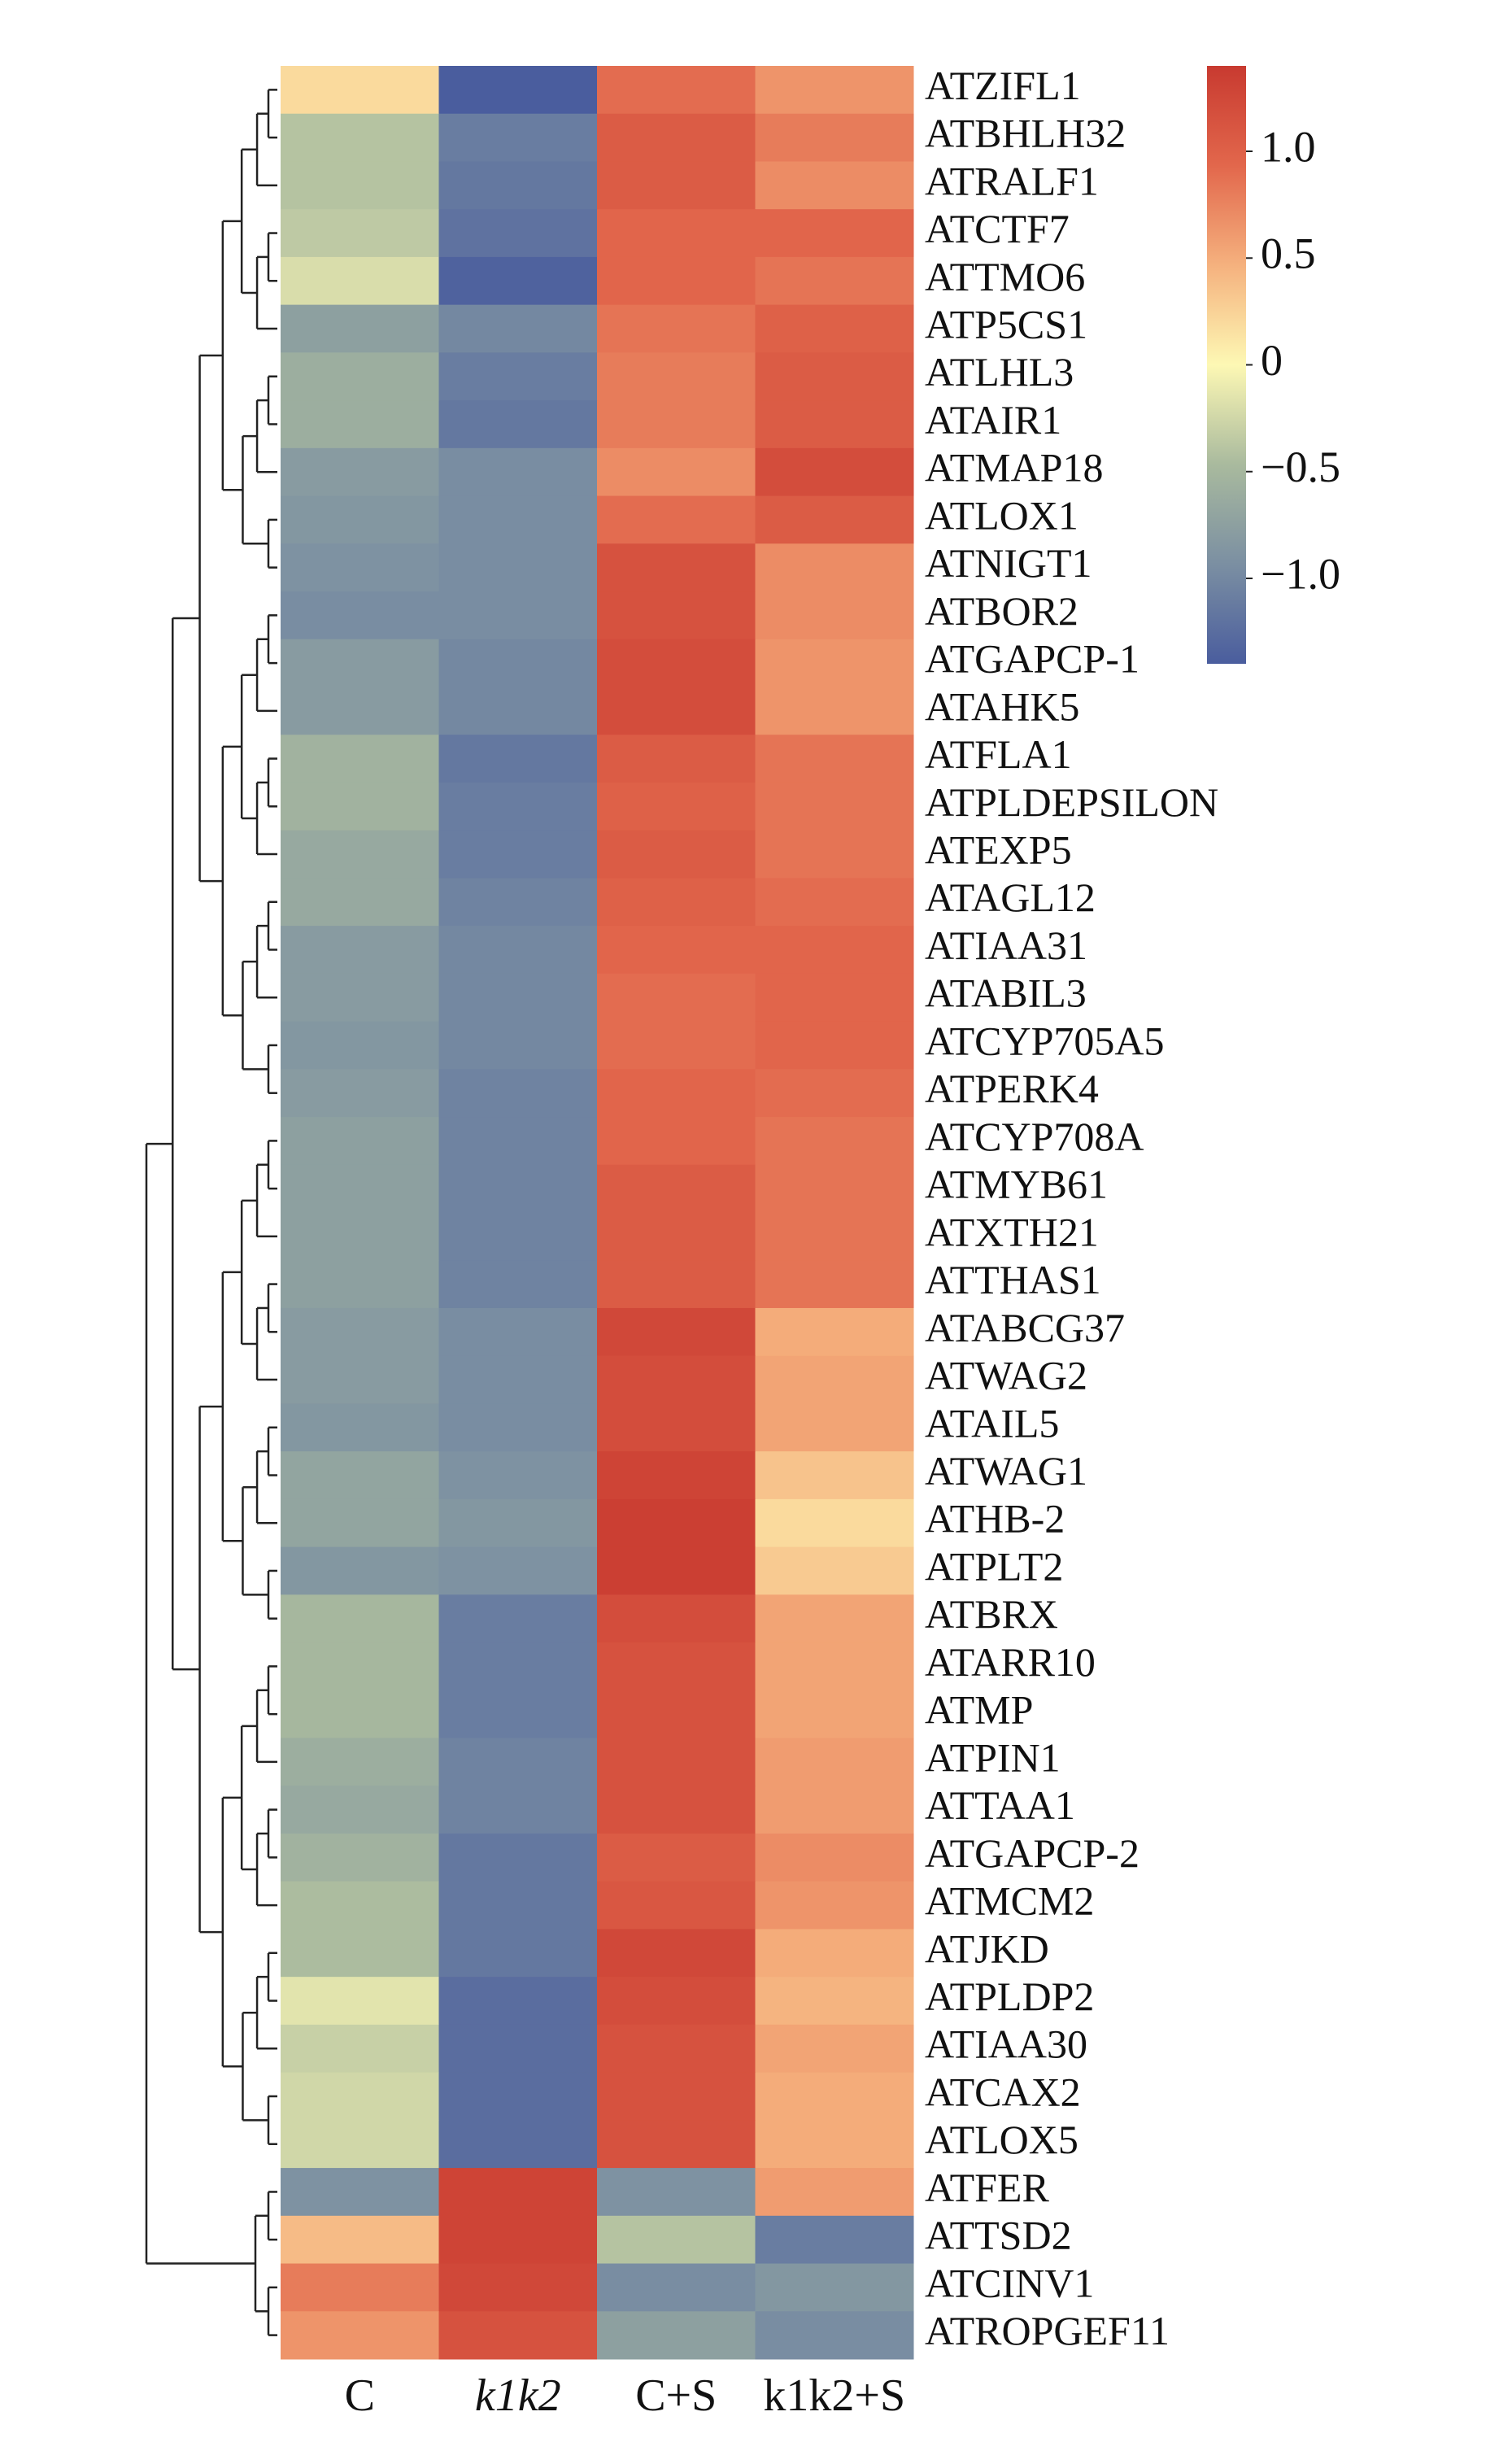  Describe the element at coordinates (994, 1566) in the screenshot. I see `row-label: ATPLT2` at that location.